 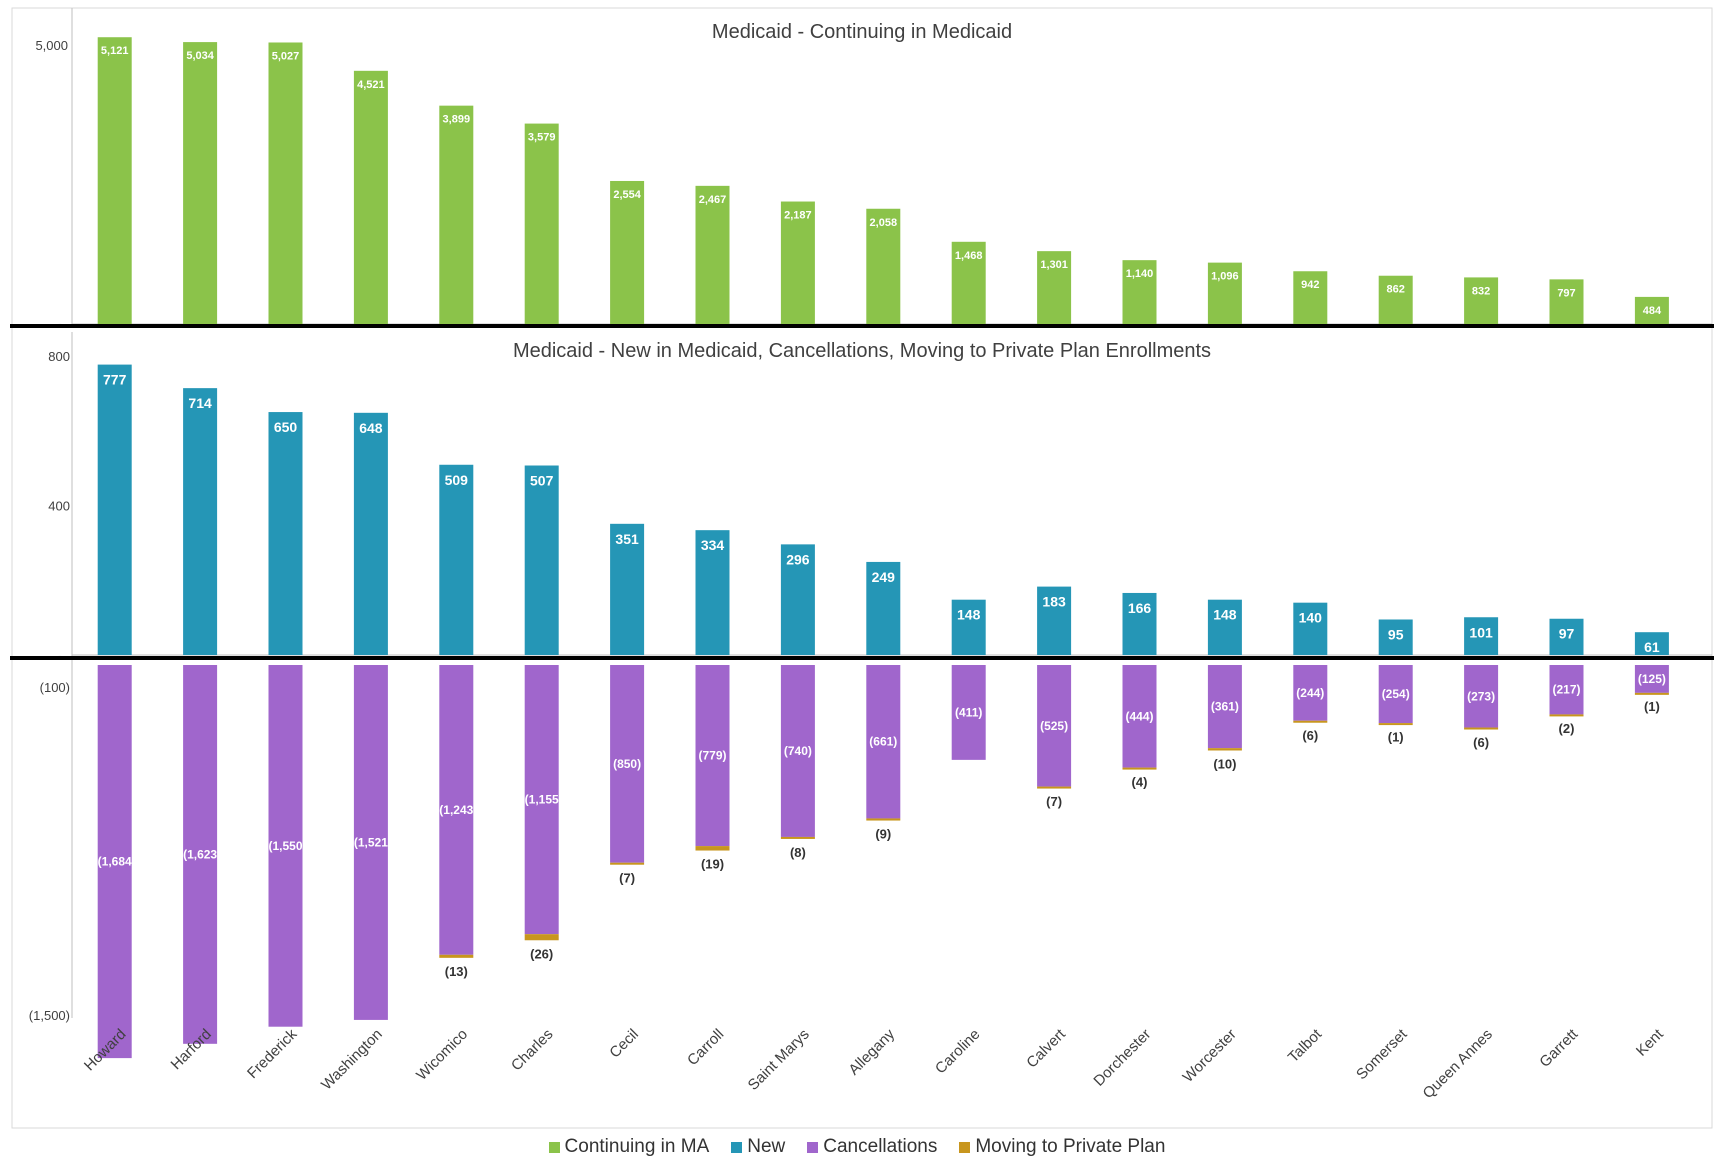 What do you see at coordinates (352, 1060) in the screenshot?
I see `category-label: Washington` at bounding box center [352, 1060].